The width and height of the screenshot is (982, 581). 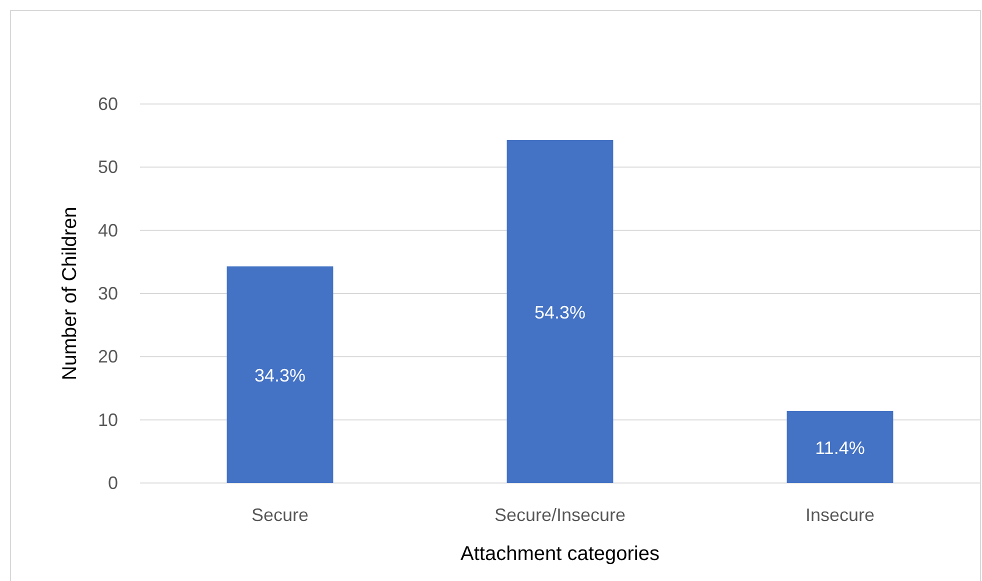 What do you see at coordinates (560, 515) in the screenshot?
I see `x-tick-label: Secure/Insecure` at bounding box center [560, 515].